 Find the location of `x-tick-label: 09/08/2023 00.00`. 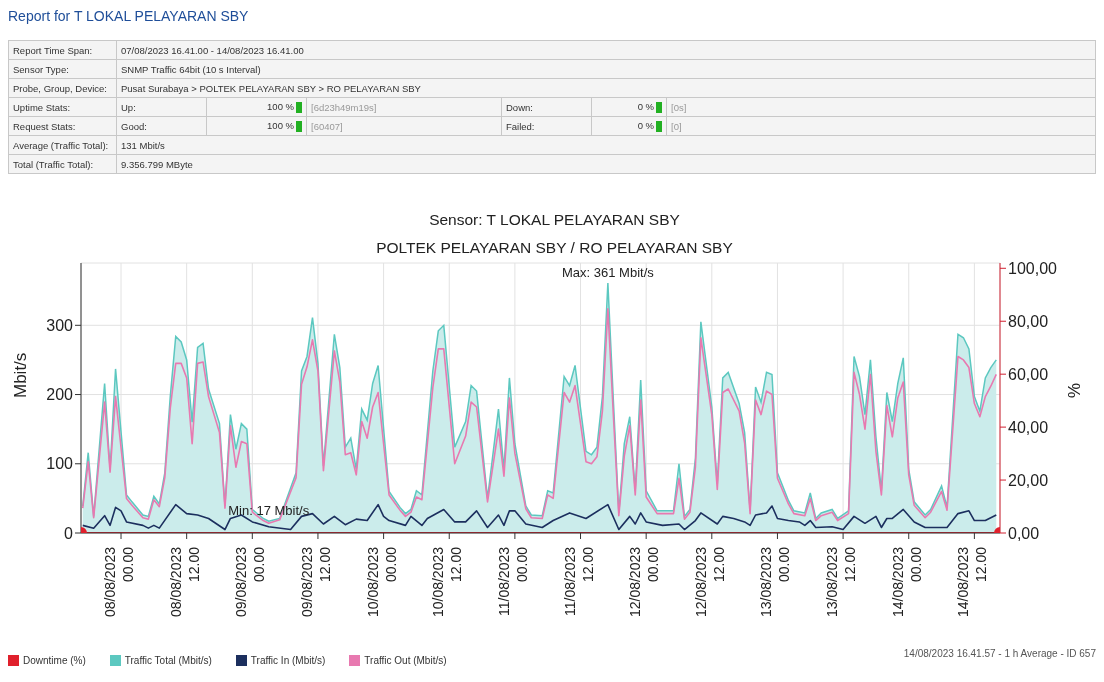

x-tick-label: 09/08/2023 00.00 is located at coordinates (250, 582).